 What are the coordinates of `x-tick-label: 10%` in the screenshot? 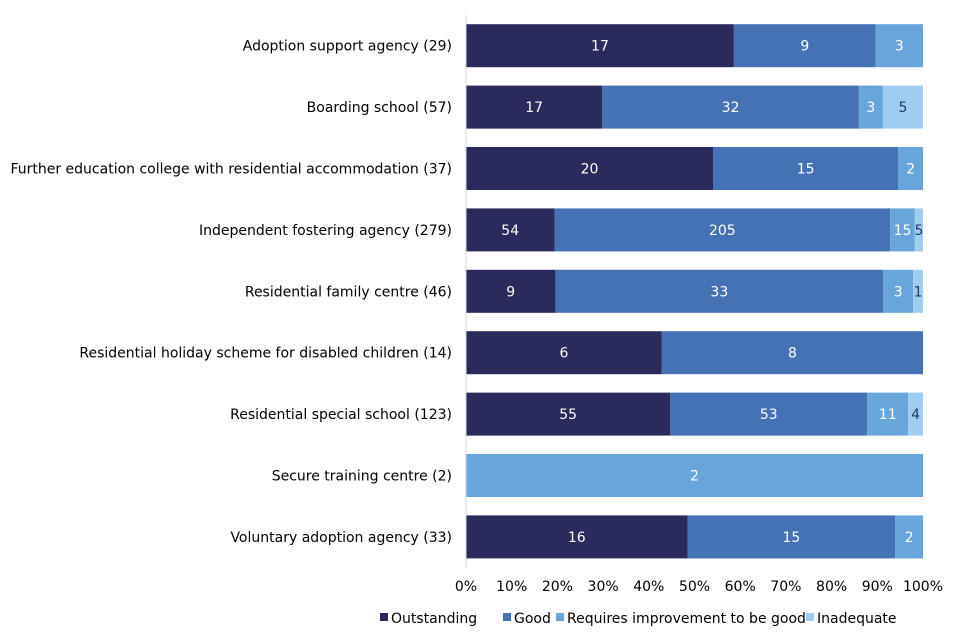 It's located at (511, 587).